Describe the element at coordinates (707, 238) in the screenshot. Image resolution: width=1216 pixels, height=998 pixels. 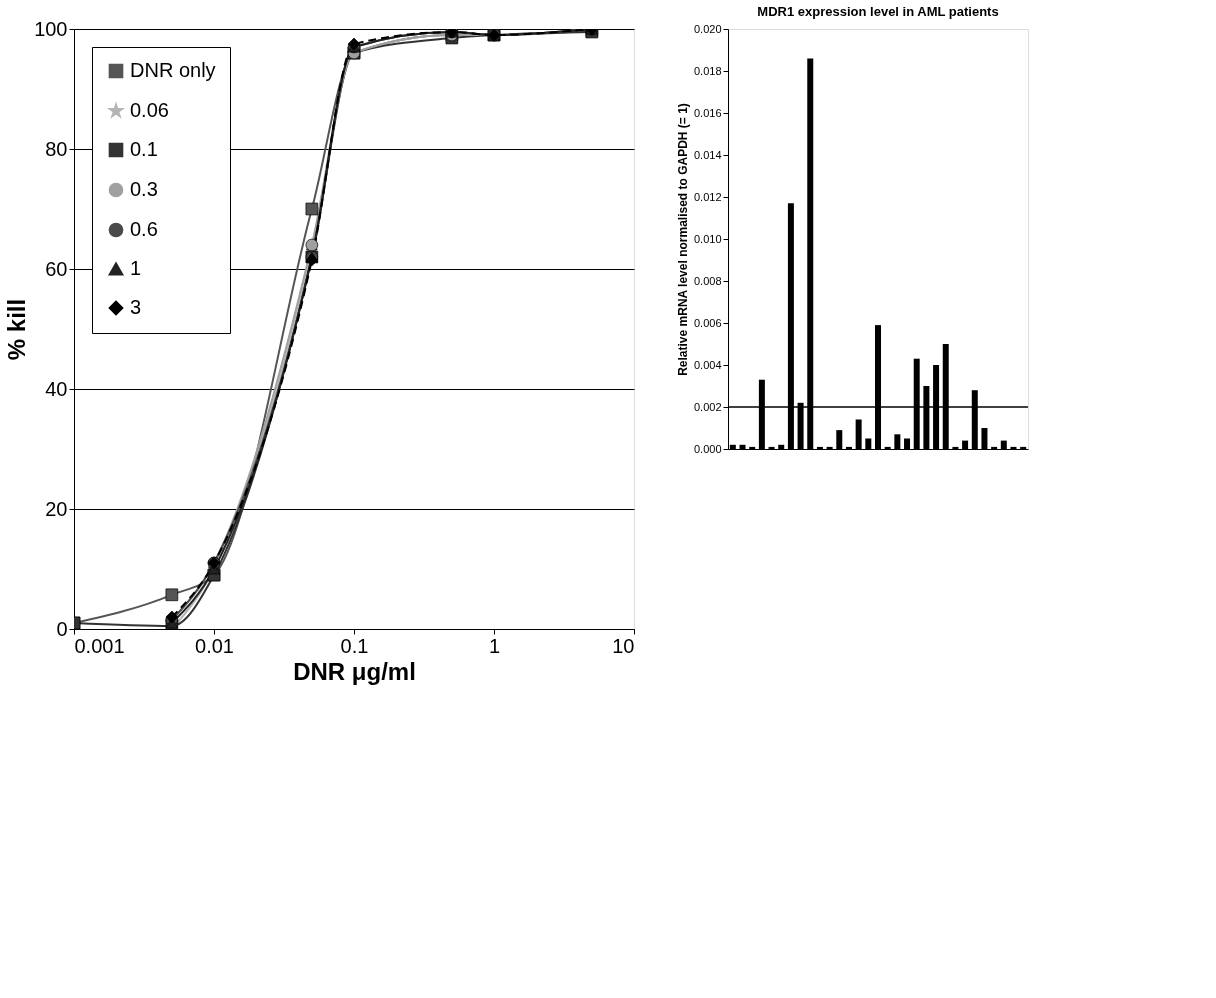
I see `y-tick-label: 0.010` at that location.